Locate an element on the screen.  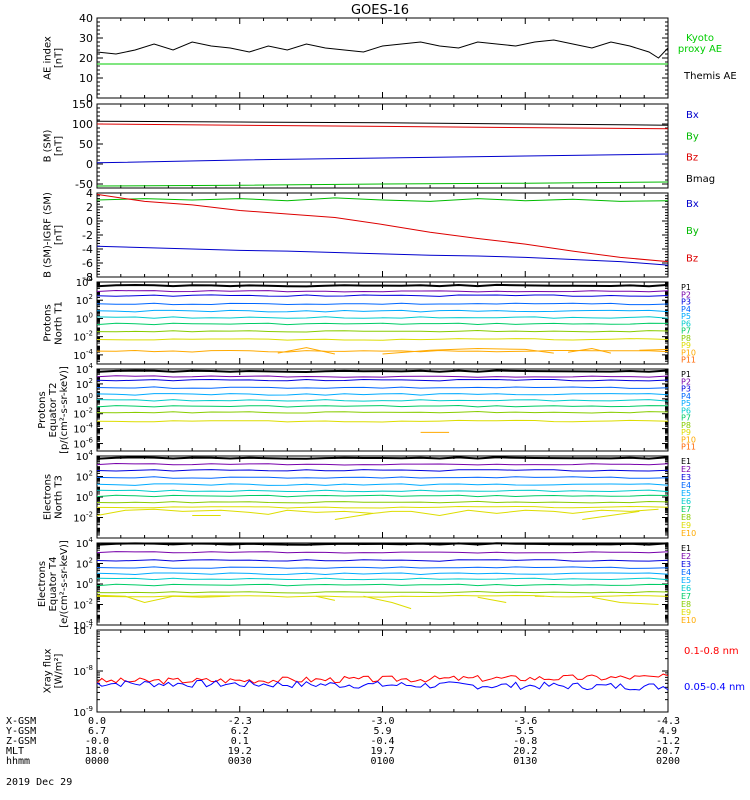
panel-p_eq-trace-p1 is located at coordinates (382, 371).